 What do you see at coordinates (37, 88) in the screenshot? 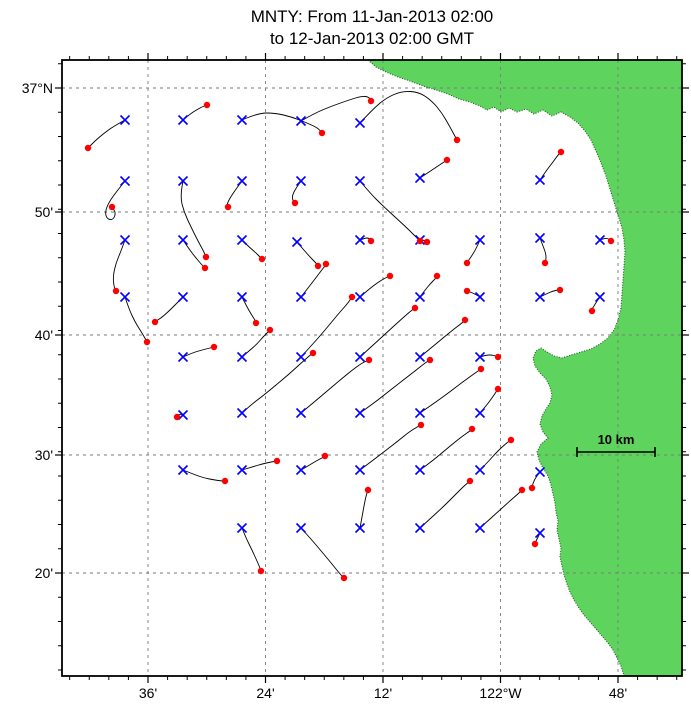
I see `y-tick-label: 37°N` at bounding box center [37, 88].